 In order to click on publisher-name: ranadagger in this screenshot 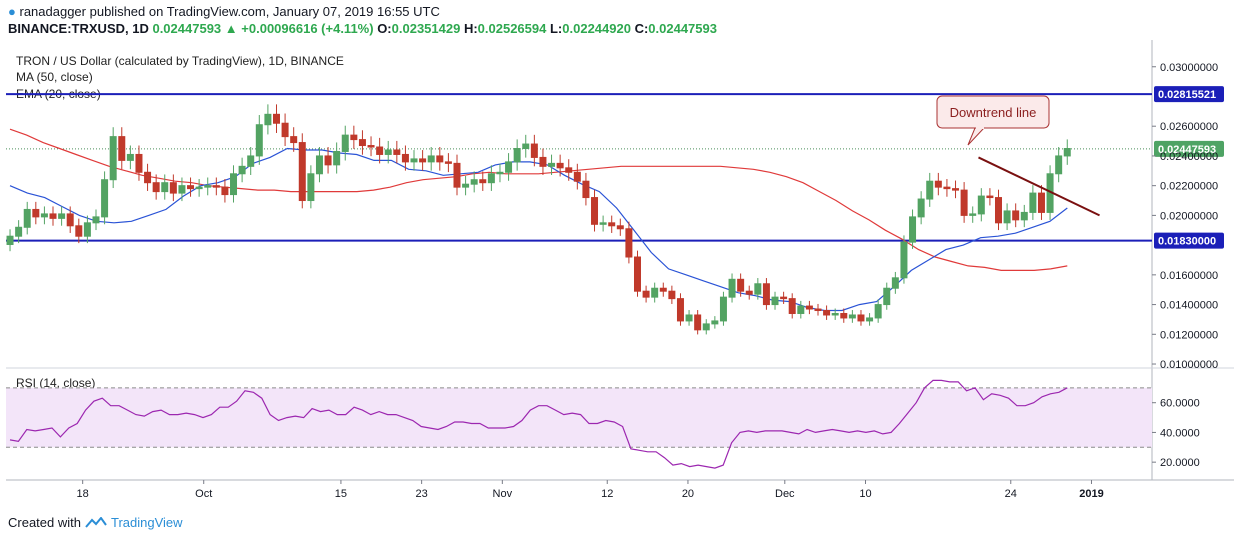, I will do `click(52, 11)`.